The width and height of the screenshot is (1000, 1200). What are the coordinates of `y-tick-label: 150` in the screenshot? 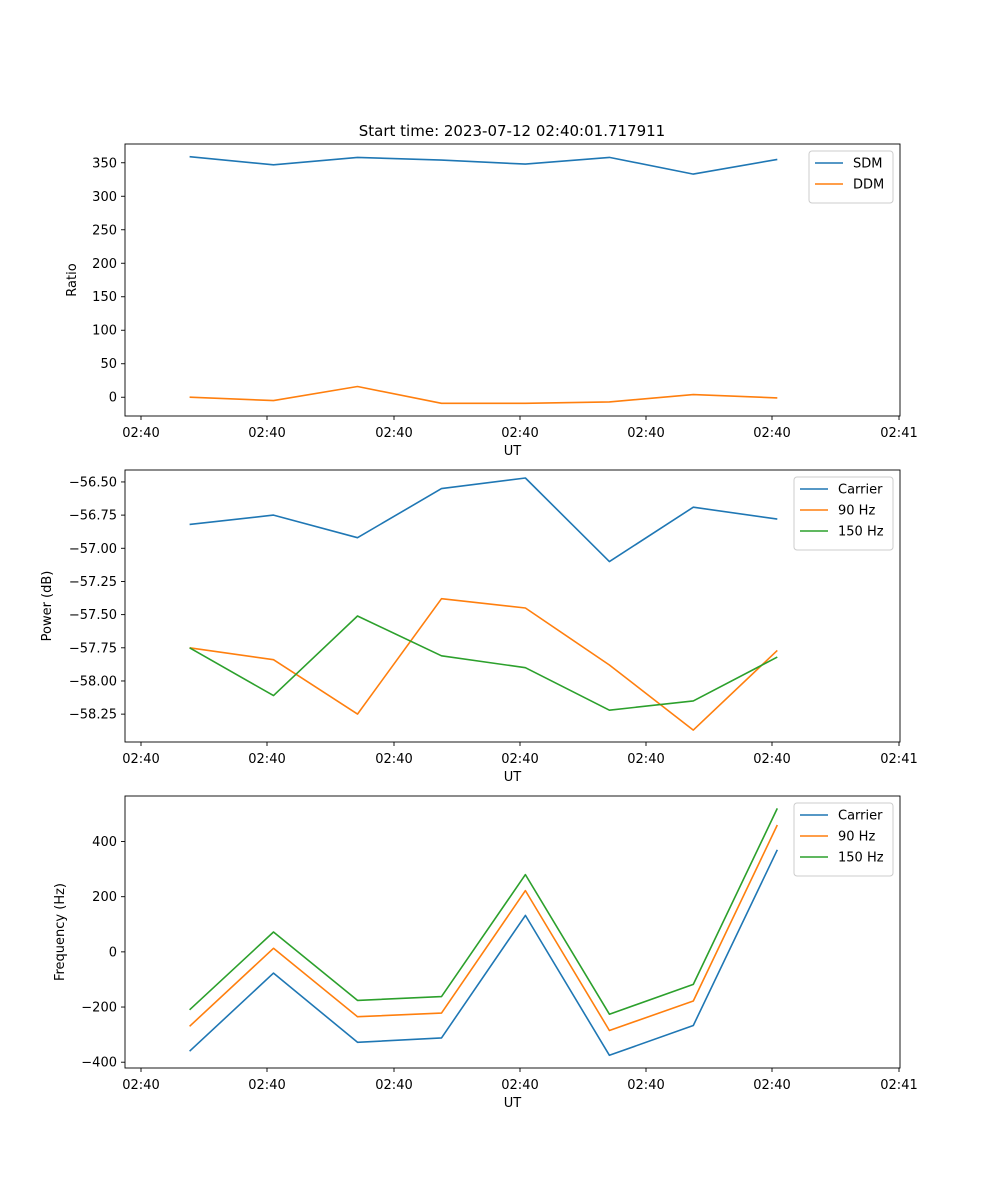 It's located at (104, 297).